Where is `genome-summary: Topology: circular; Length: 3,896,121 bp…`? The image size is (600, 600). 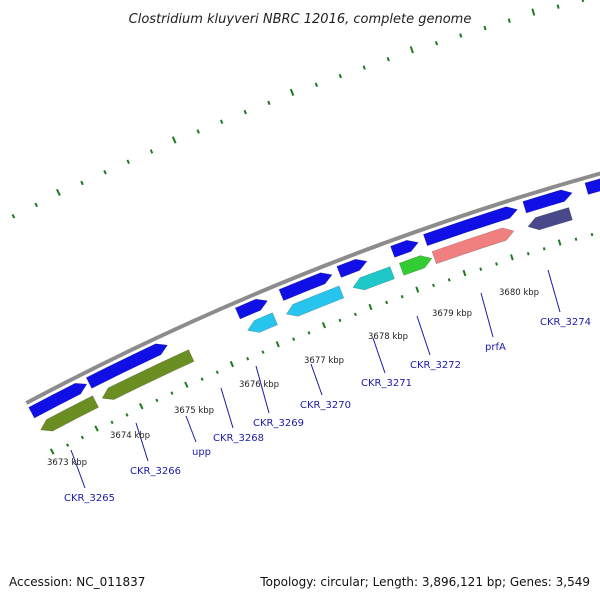
genome-summary: Topology: circular; Length: 3,896,121 bp… is located at coordinates (424, 582).